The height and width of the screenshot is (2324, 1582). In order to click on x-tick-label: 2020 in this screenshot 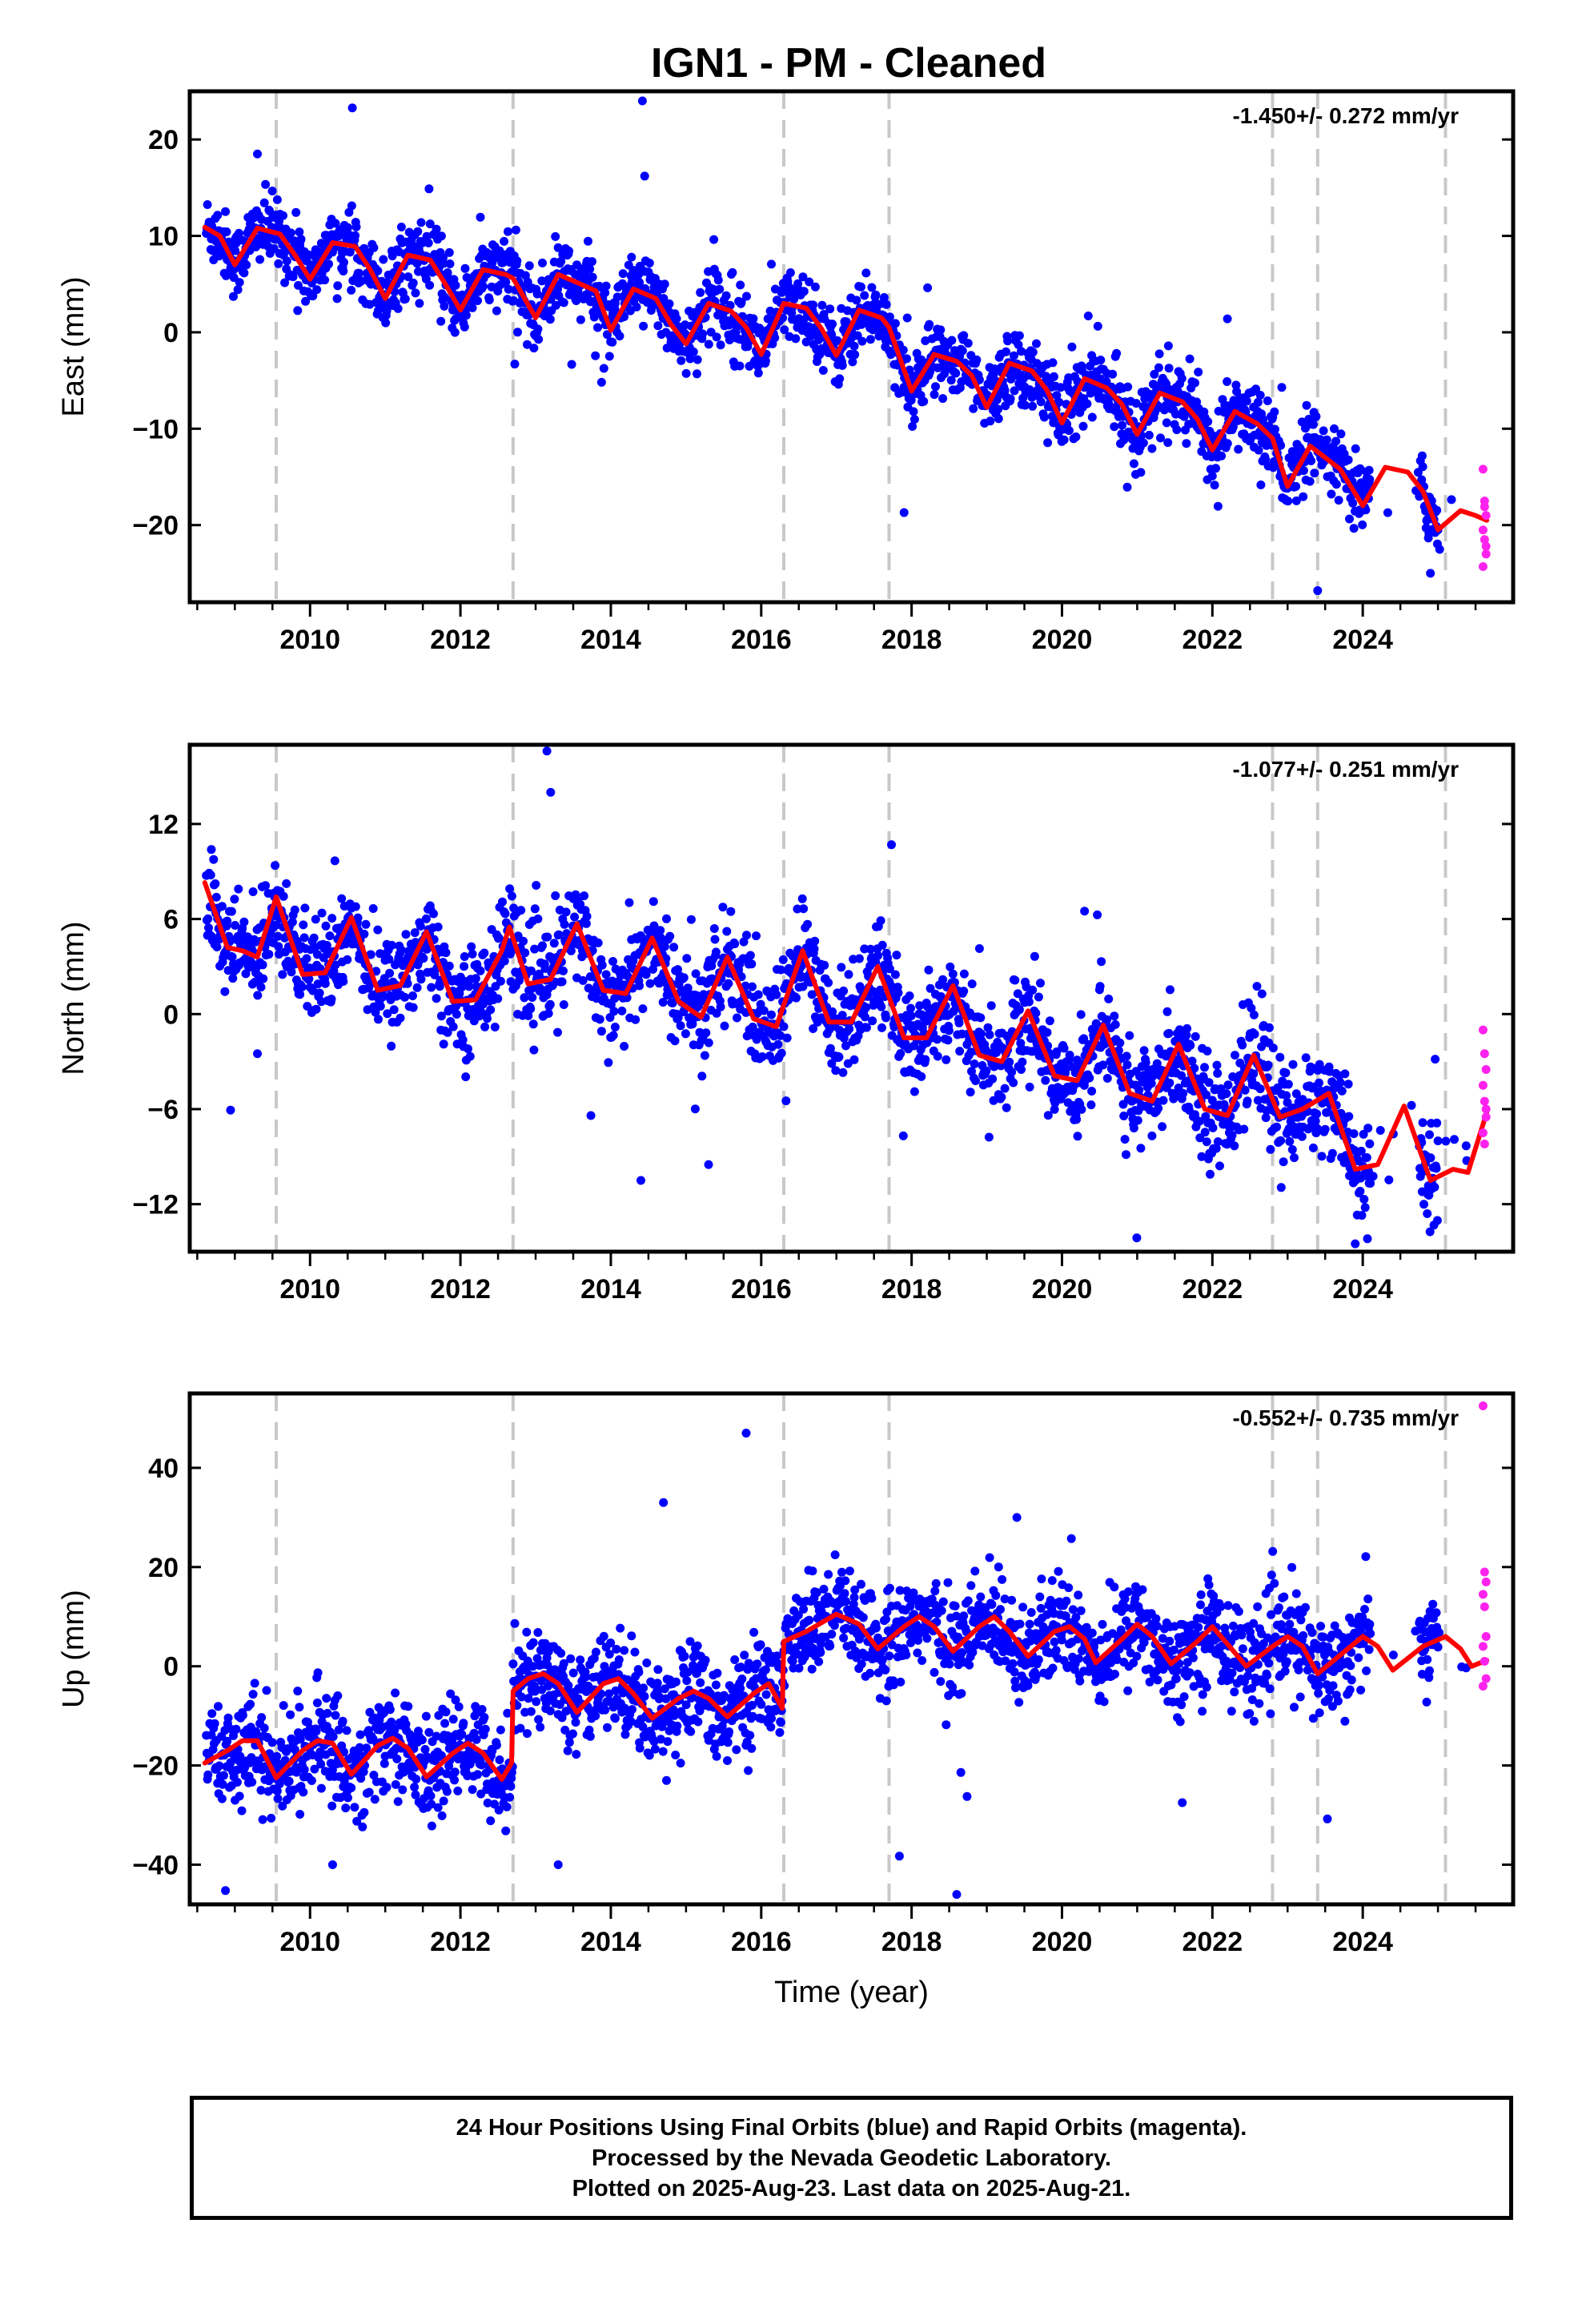, I will do `click(1062, 640)`.